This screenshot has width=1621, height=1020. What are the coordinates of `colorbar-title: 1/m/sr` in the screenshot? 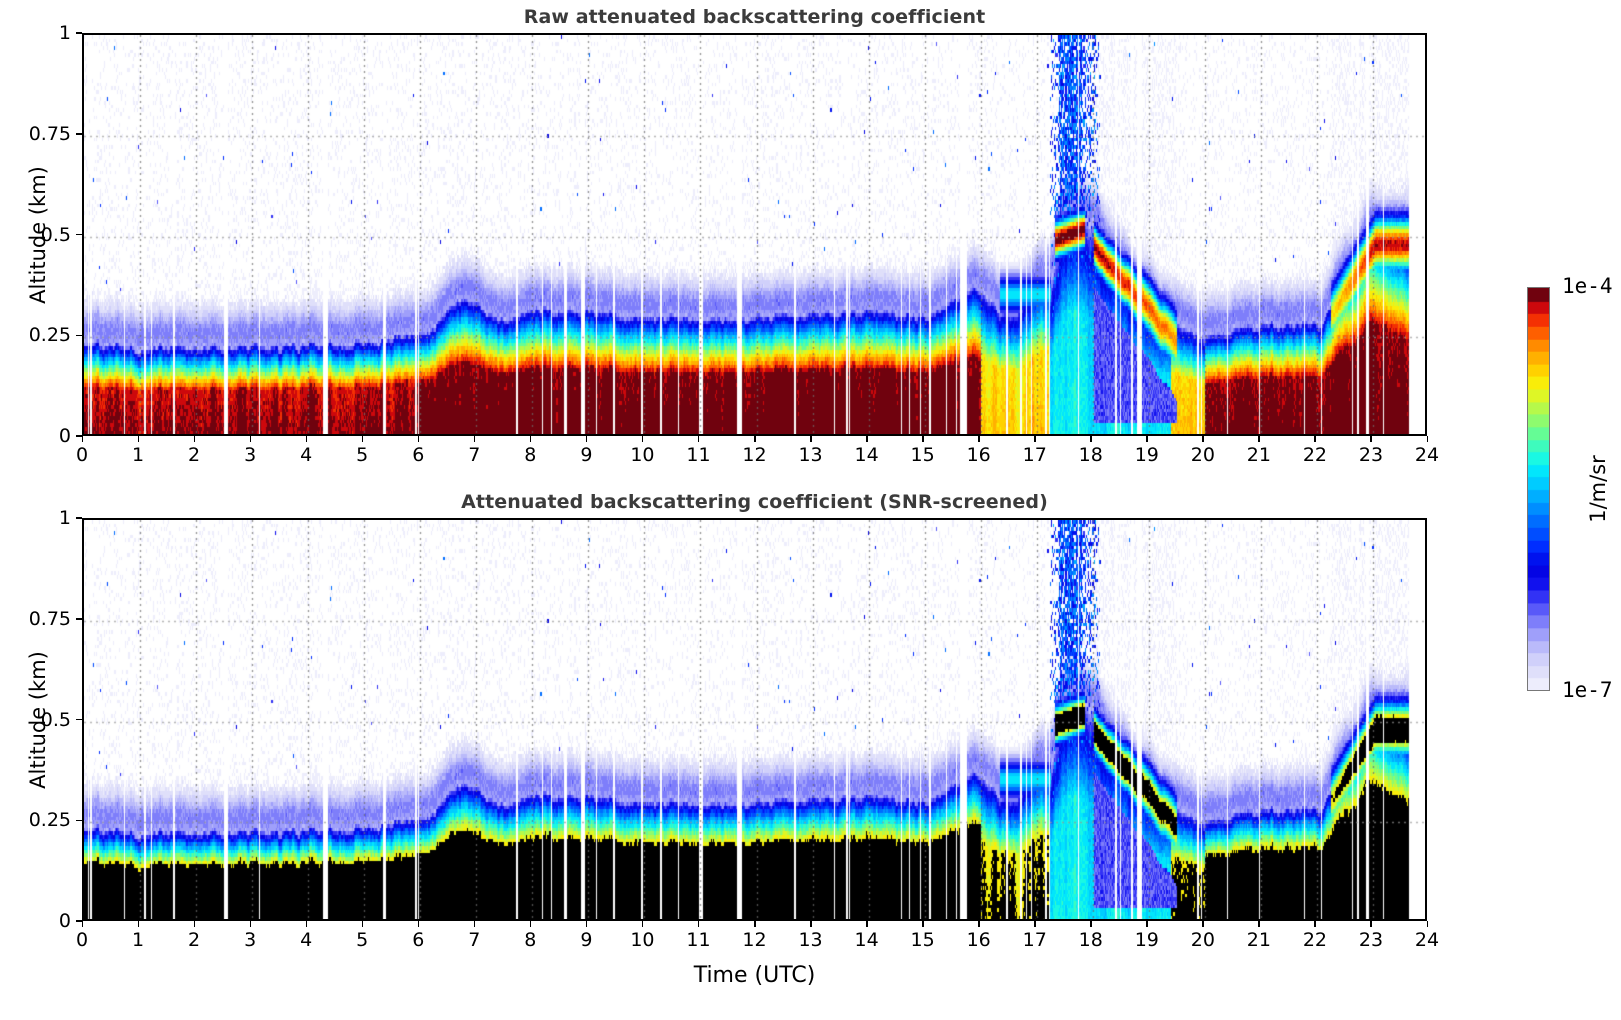 It's located at (1598, 489).